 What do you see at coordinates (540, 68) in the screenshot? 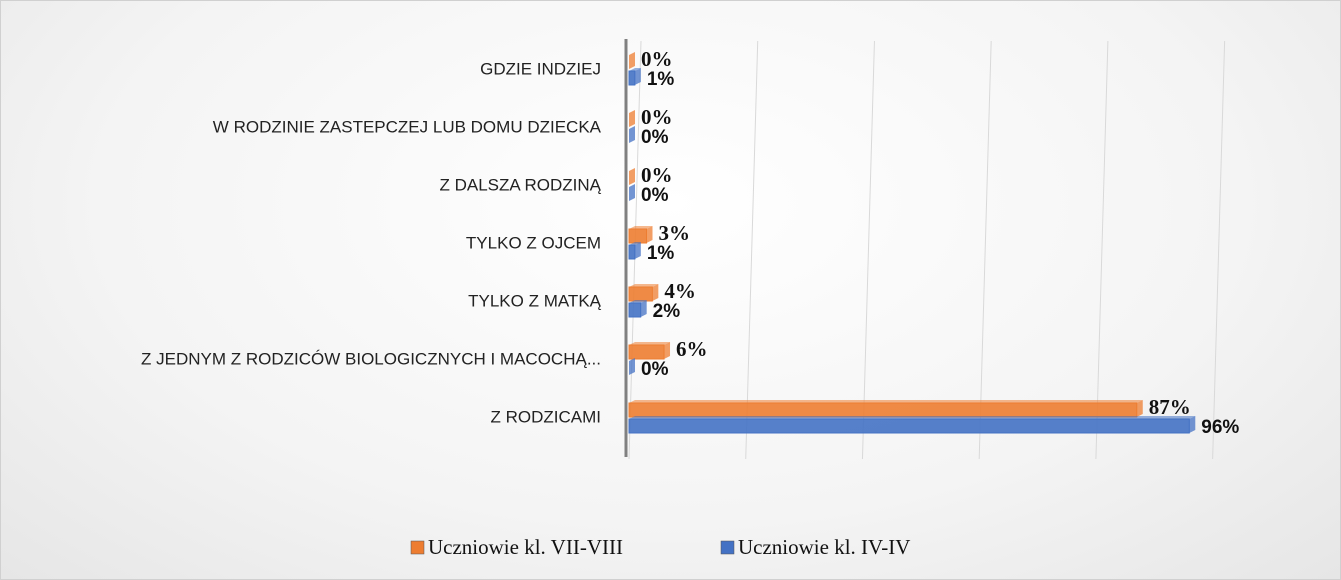
I see `category-label: GDZIE INDZIEJ` at bounding box center [540, 68].